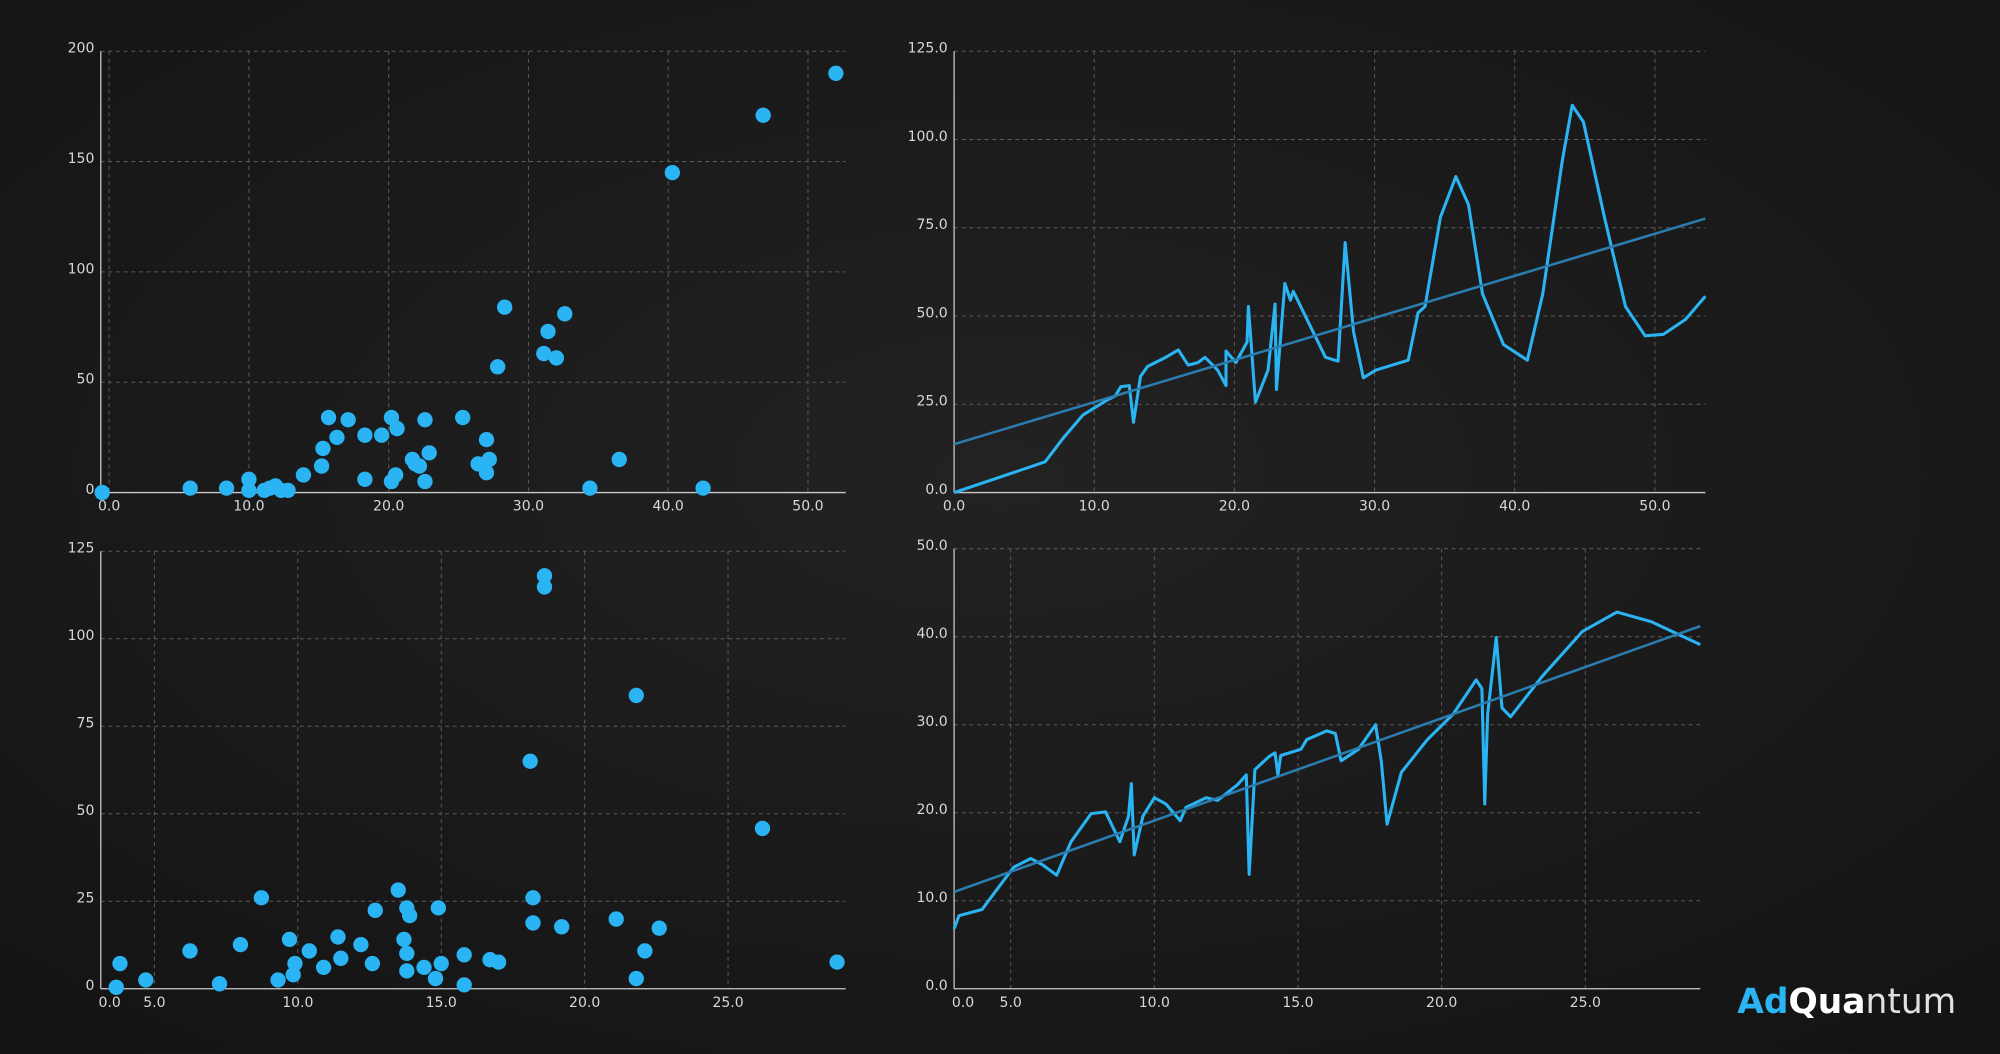 The image size is (2000, 1054). What do you see at coordinates (668, 507) in the screenshot?
I see `x-tick-label: 40.0` at bounding box center [668, 507].